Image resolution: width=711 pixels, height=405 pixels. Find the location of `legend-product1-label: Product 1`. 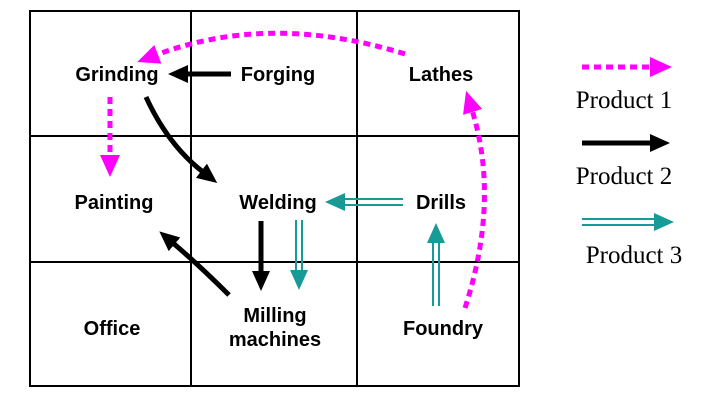

legend-product1-label: Product 1 is located at coordinates (624, 100).